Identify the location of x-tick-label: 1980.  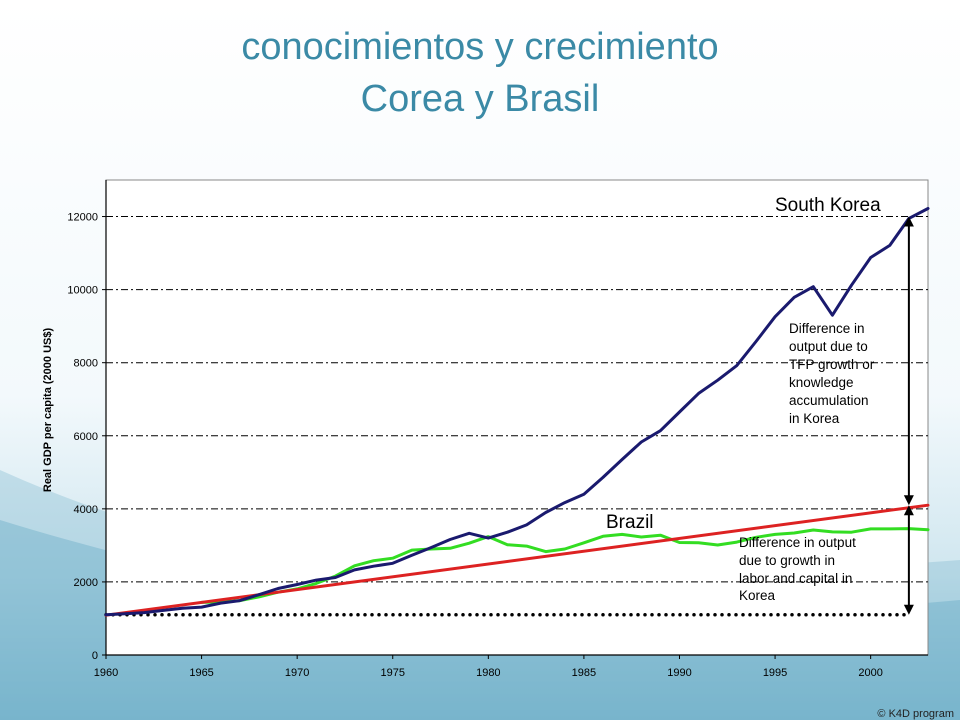
(488, 673).